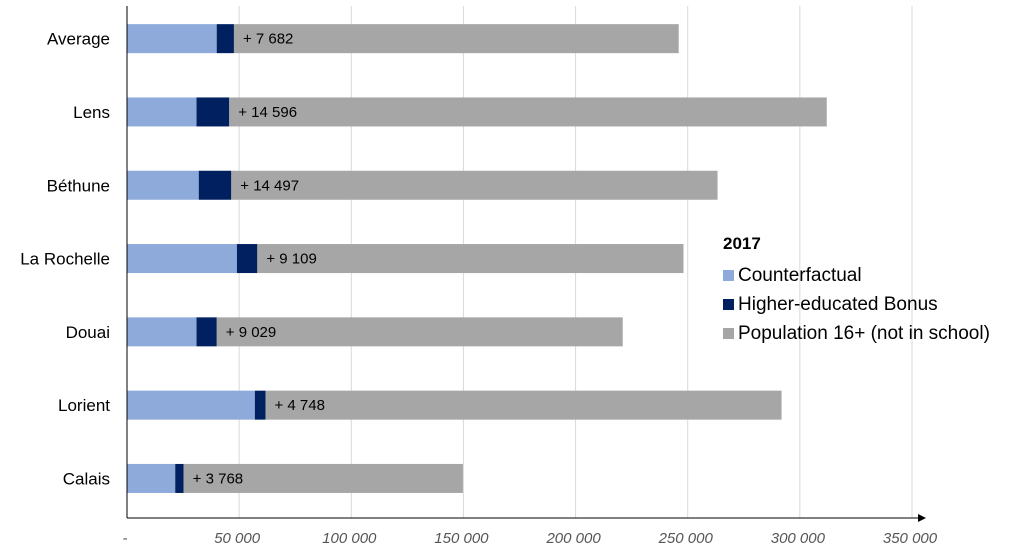 The height and width of the screenshot is (554, 1027). I want to click on x-tick-label: 250 000, so click(686, 538).